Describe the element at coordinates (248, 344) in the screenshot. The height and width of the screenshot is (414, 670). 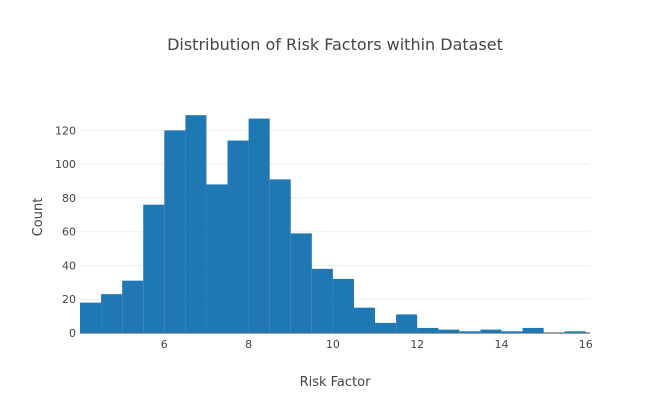
I see `x-tick-label: 8` at that location.